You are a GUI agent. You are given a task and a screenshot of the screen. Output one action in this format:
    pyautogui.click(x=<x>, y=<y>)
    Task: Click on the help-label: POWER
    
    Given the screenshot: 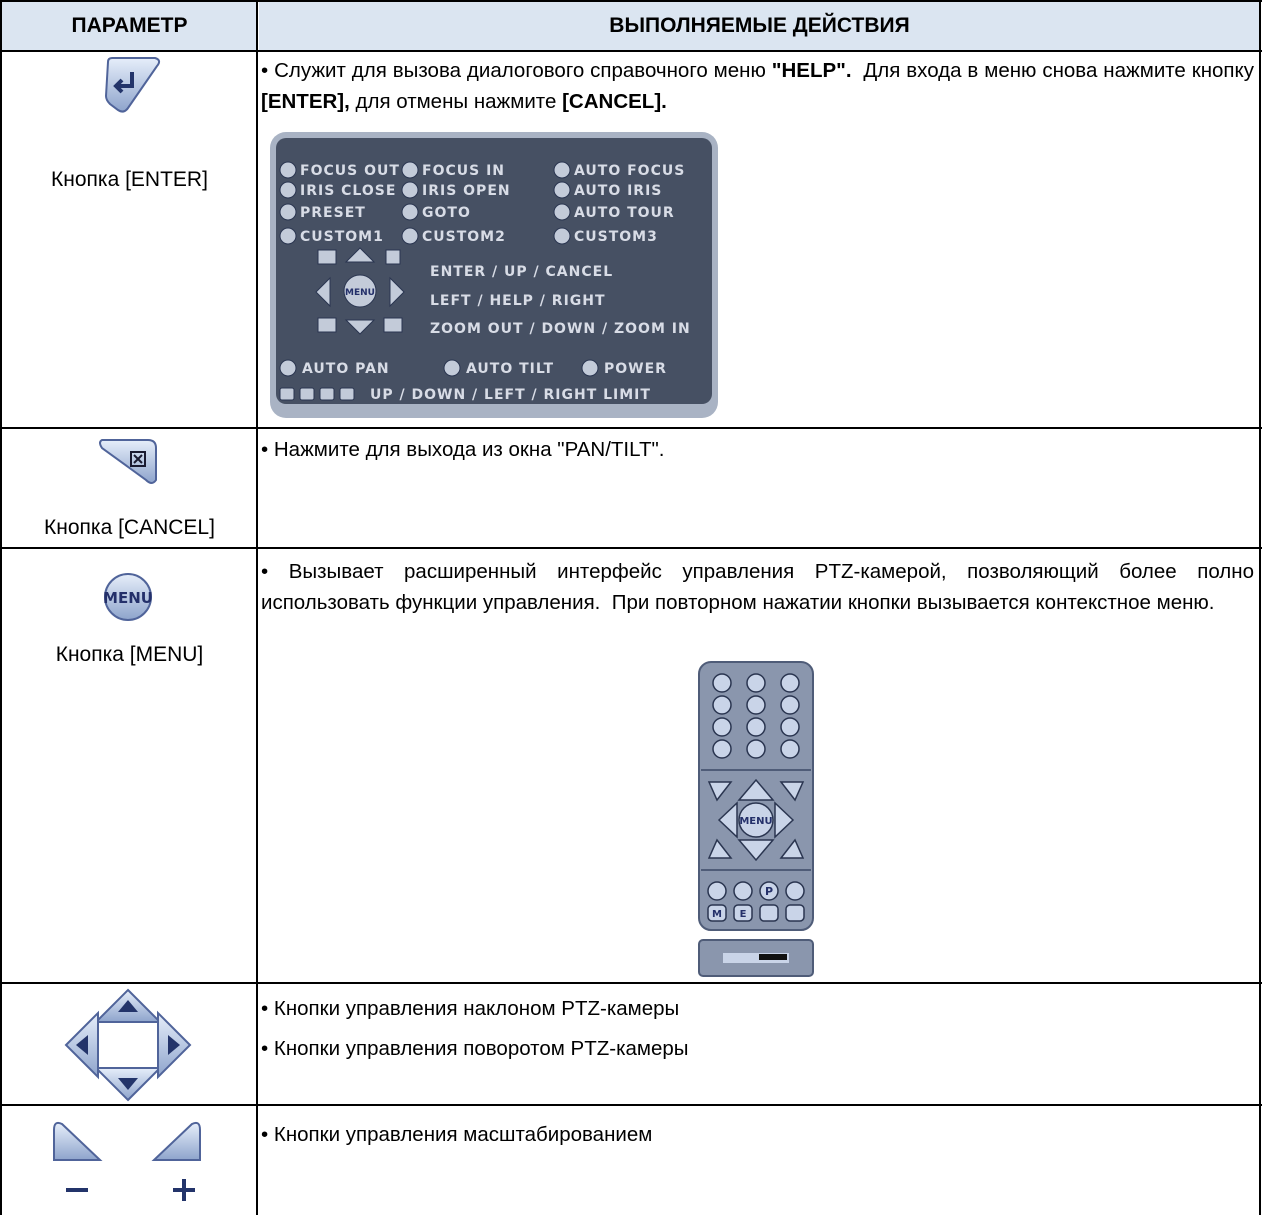 What is the action you would take?
    pyautogui.click(x=635, y=369)
    